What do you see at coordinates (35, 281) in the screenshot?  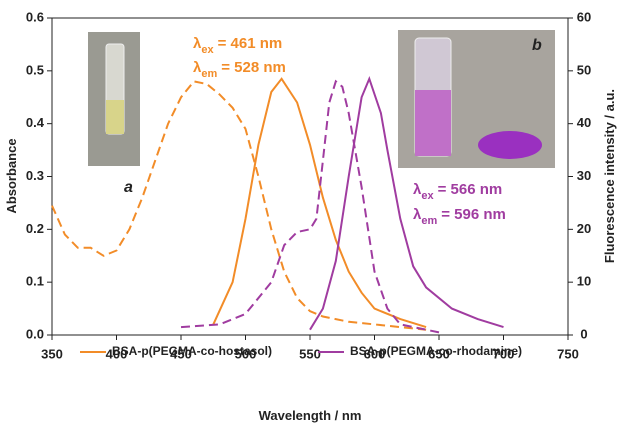 I see `y-tick-label: 0.1` at bounding box center [35, 281].